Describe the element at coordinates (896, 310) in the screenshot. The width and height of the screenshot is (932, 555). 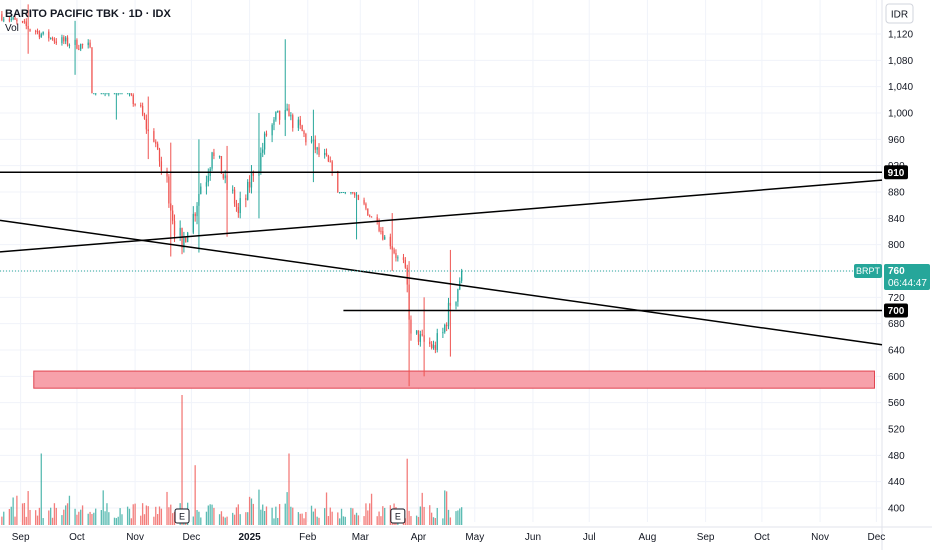
I see `level-label-700: 700` at that location.